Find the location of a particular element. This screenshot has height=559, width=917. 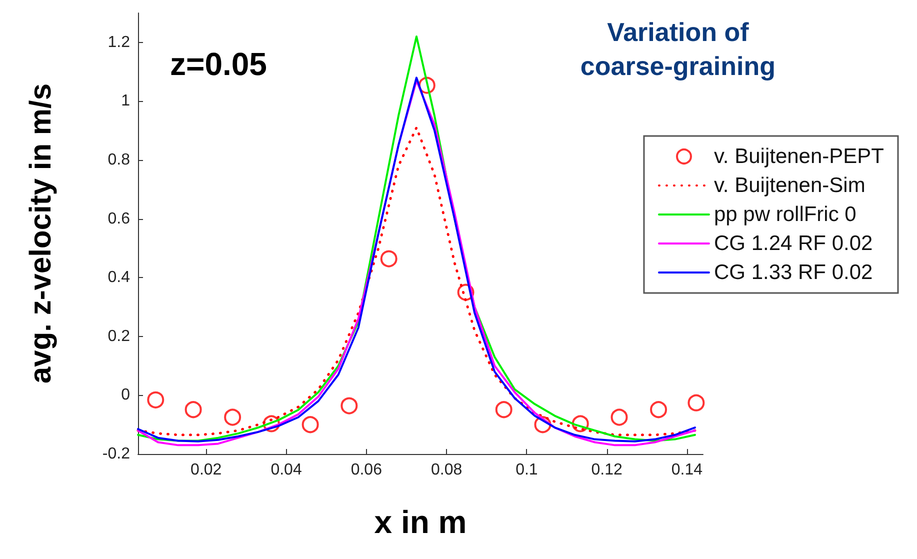

legend-label: CG 1.24 RF 0.02 is located at coordinates (793, 243).